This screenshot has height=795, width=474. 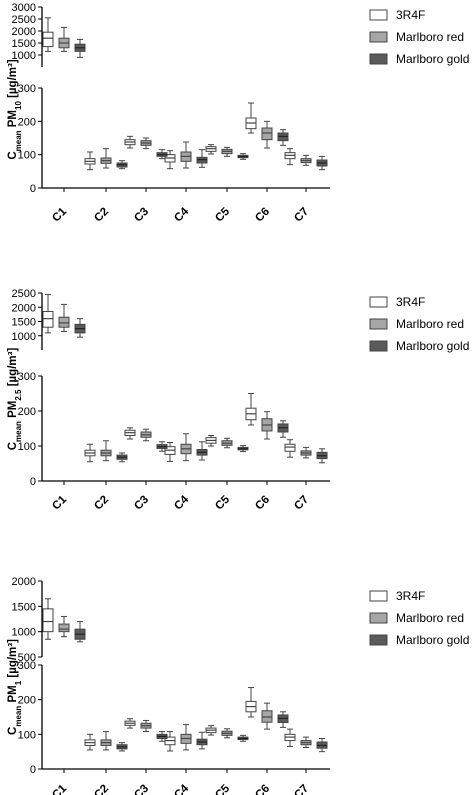 I want to click on y-axis-label: Cmean PM10 [µg/m³], so click(x=15, y=109).